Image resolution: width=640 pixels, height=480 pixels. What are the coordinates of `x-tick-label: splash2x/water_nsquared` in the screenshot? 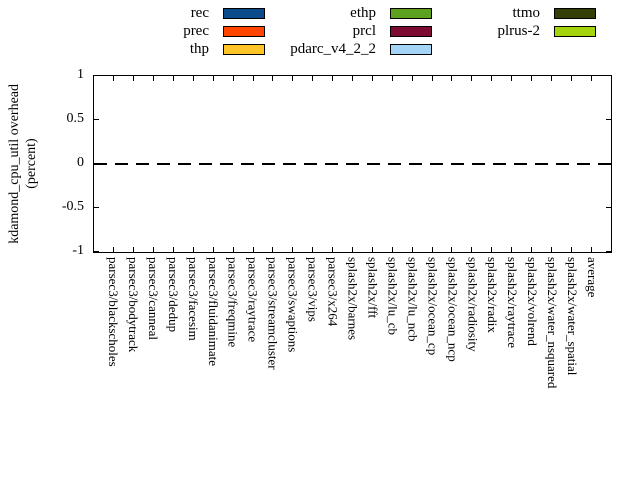 It's located at (553, 323).